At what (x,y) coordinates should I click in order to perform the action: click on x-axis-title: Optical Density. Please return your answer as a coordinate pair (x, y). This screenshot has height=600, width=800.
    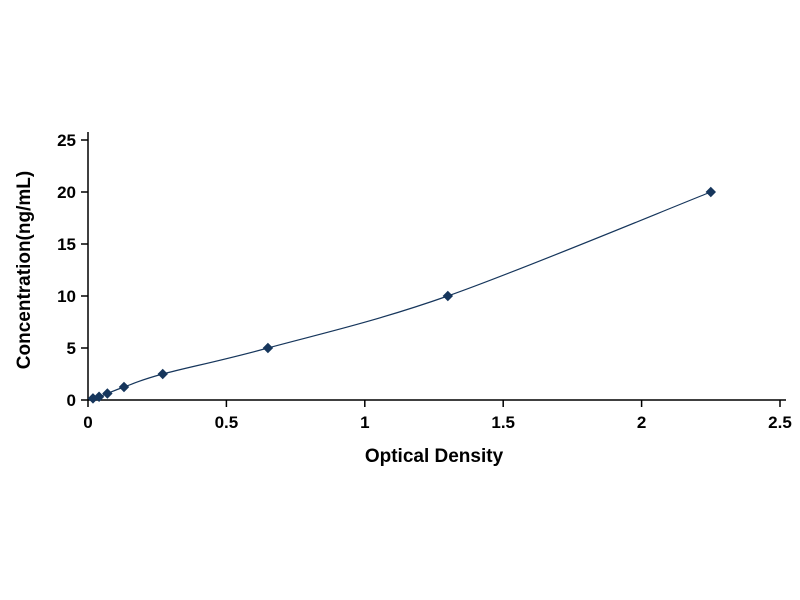
    Looking at the image, I should click on (434, 456).